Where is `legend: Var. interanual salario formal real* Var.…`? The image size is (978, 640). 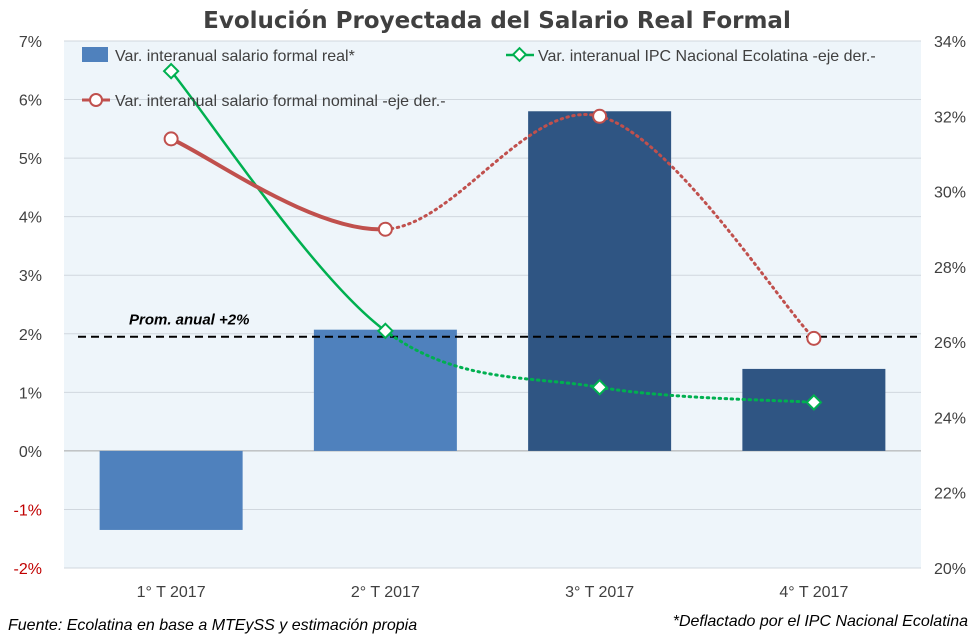 legend: Var. interanual salario formal real* Var.… is located at coordinates (479, 78).